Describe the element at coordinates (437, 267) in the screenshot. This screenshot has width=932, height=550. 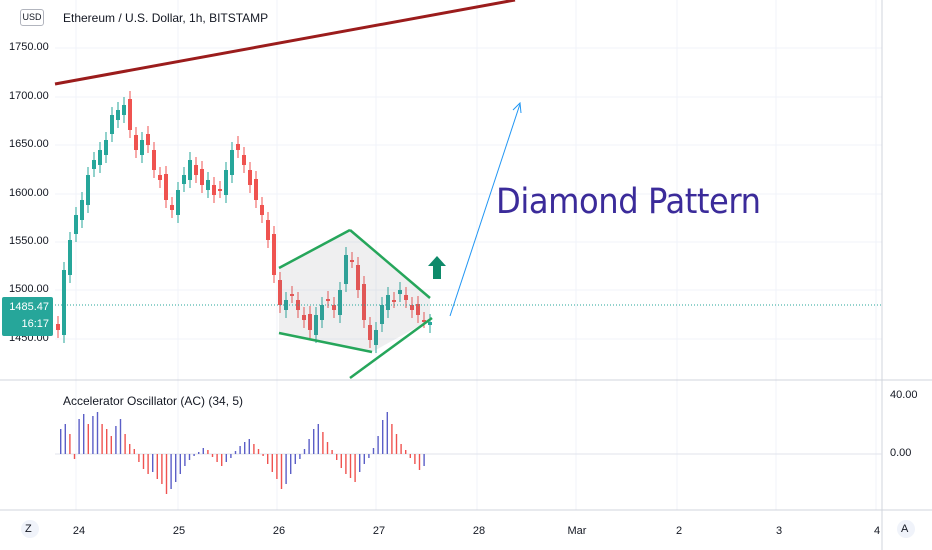
I see `up-signal-icon` at that location.